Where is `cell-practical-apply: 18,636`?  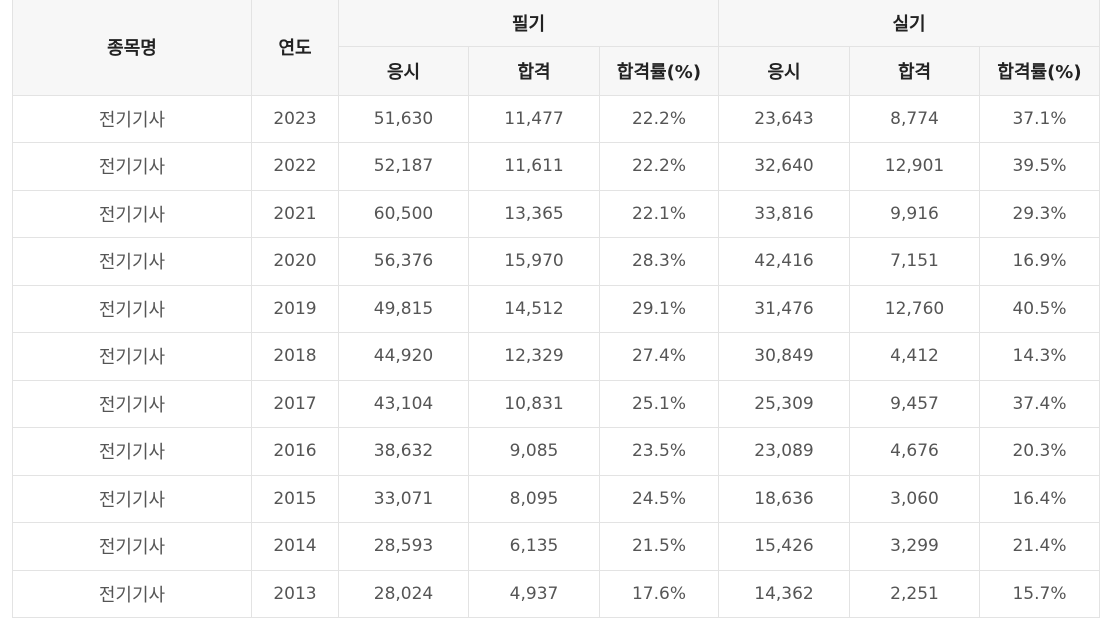 cell-practical-apply: 18,636 is located at coordinates (784, 498).